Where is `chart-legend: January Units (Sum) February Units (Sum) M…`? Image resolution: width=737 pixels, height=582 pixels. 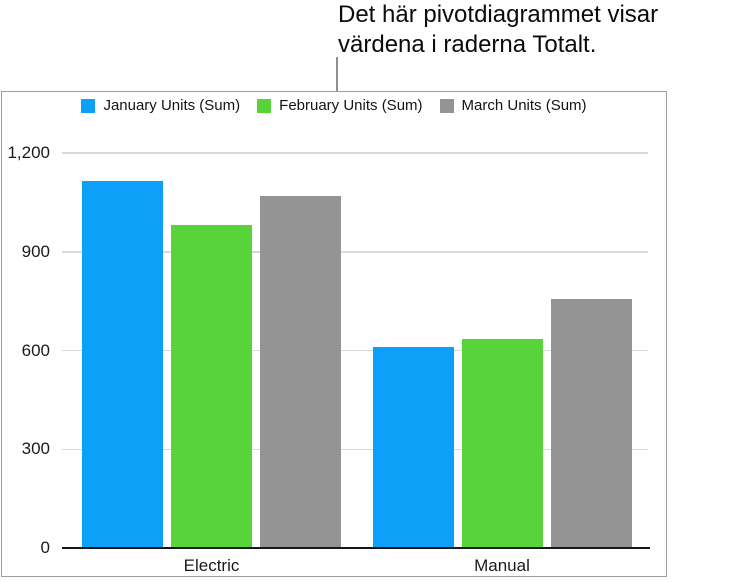 chart-legend: January Units (Sum) February Units (Sum) M… is located at coordinates (334, 105).